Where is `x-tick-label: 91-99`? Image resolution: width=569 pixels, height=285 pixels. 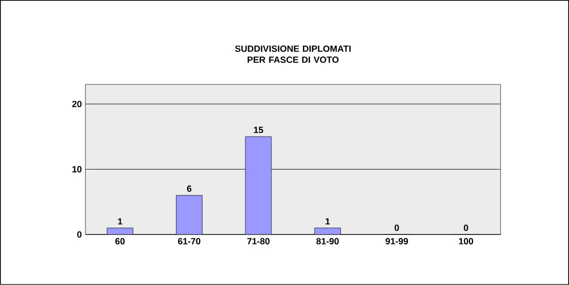 x-tick-label: 91-99 is located at coordinates (397, 241).